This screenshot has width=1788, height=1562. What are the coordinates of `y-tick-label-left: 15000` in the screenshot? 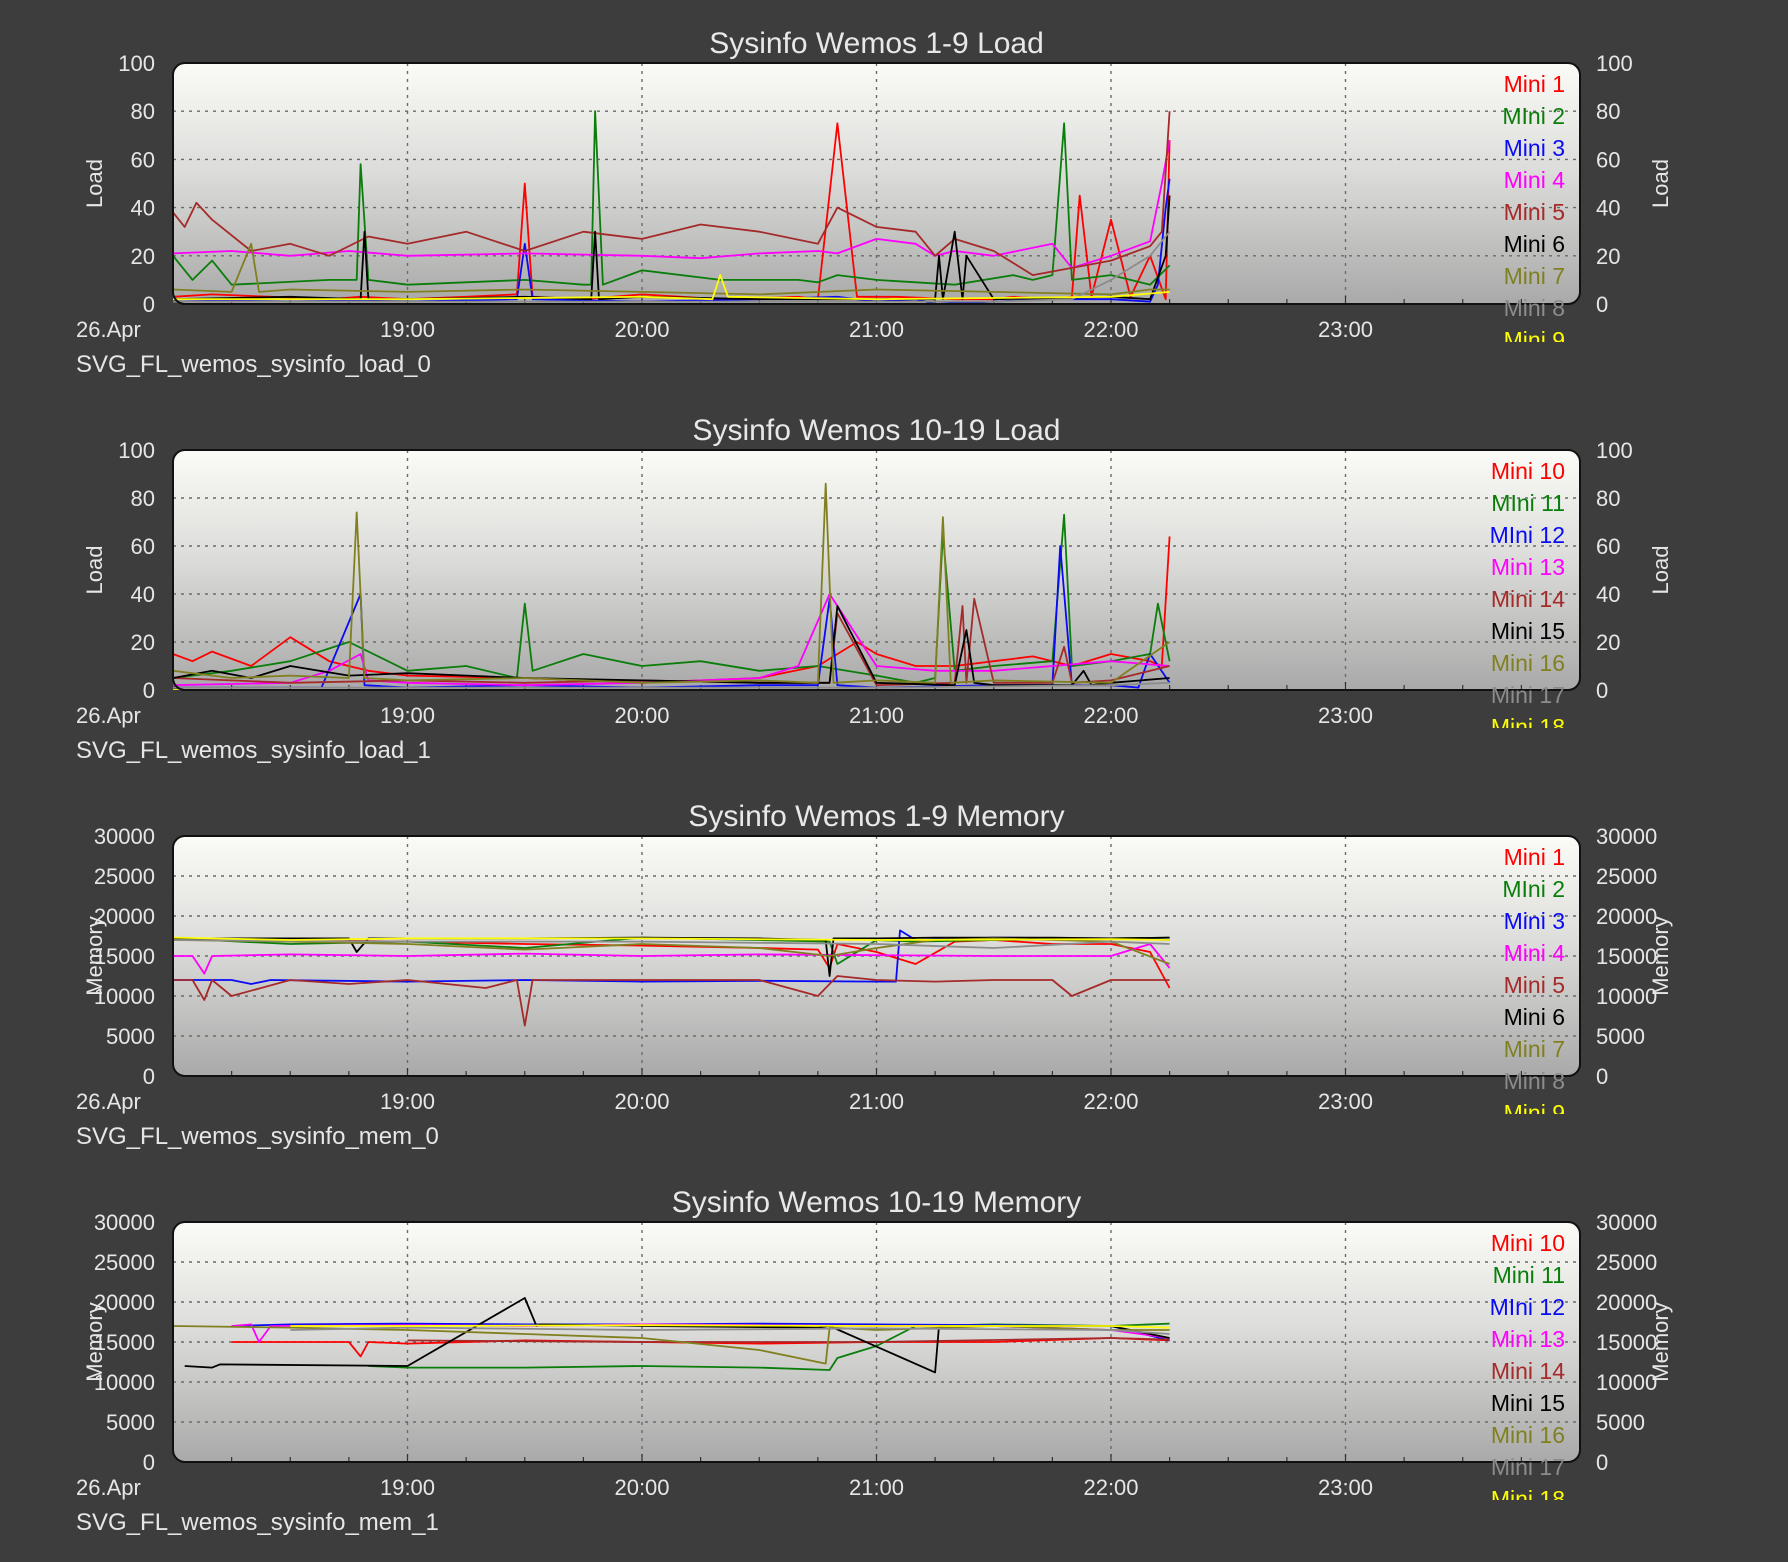 It's located at (124, 1342).